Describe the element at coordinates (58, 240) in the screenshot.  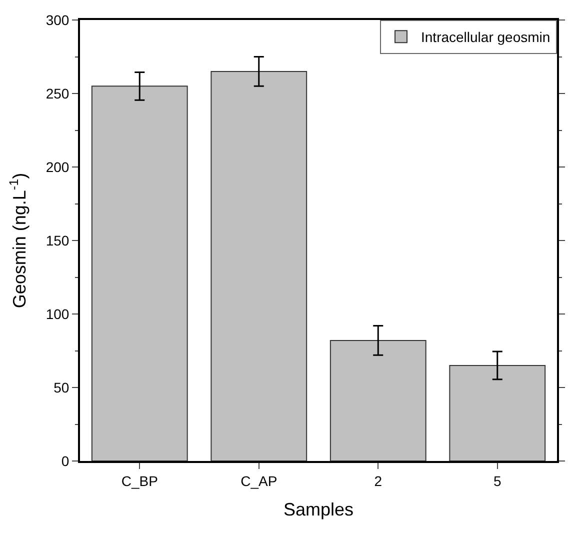
I see `y-tick-label: 150` at that location.